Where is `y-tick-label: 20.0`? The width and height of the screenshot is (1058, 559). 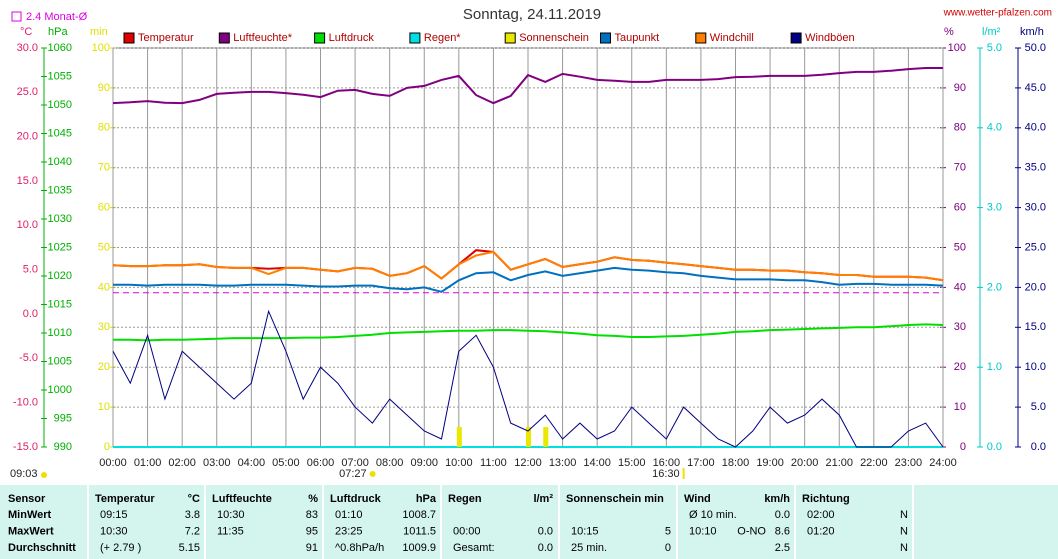
y-tick-label: 20.0 is located at coordinates (1035, 287).